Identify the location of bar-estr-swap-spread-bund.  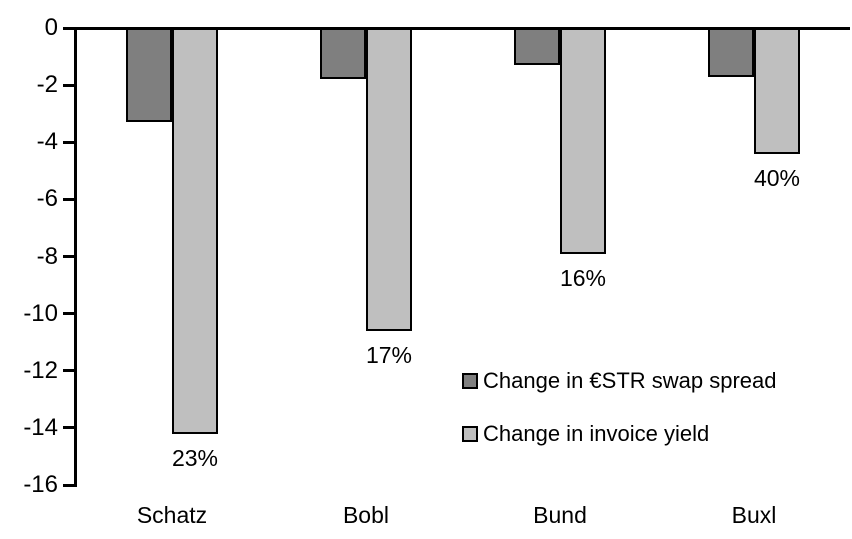
(537, 47).